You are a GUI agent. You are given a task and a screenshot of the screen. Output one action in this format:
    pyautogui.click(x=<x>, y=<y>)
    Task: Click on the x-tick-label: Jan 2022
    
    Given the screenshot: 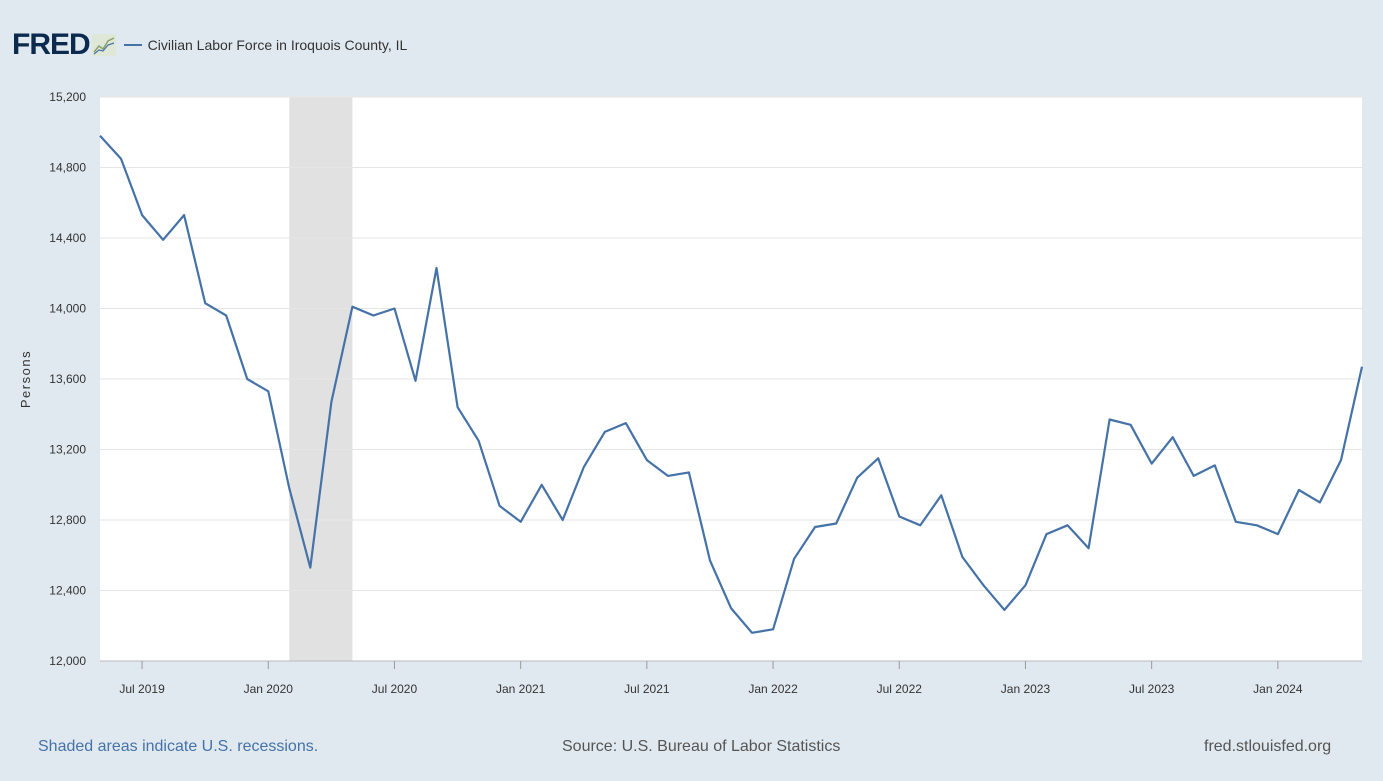 What is the action you would take?
    pyautogui.click(x=773, y=689)
    